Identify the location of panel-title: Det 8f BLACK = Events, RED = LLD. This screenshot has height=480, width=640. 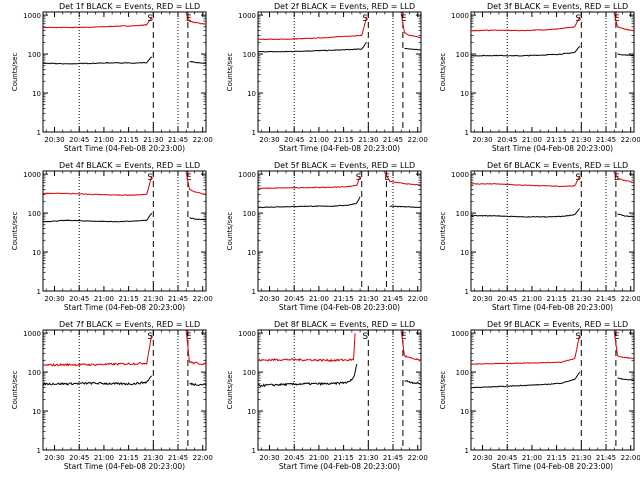
(344, 324).